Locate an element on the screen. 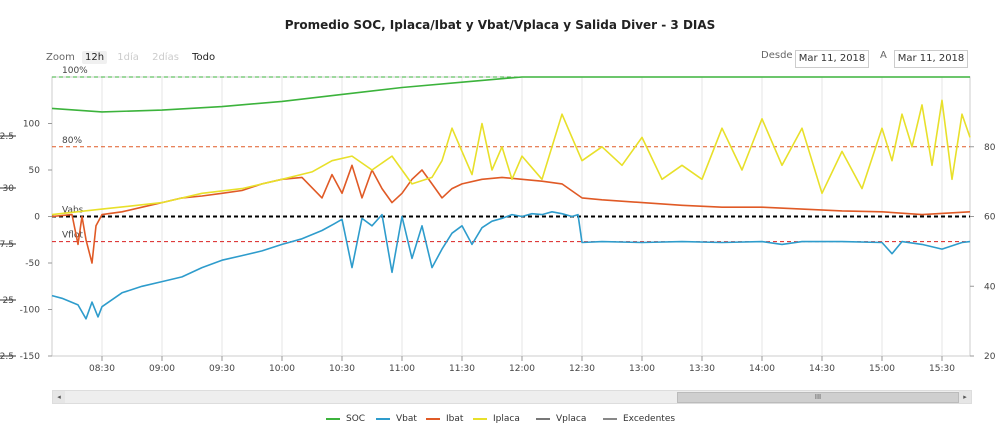 The width and height of the screenshot is (1000, 443). legend-label-soc: SOC is located at coordinates (356, 419).